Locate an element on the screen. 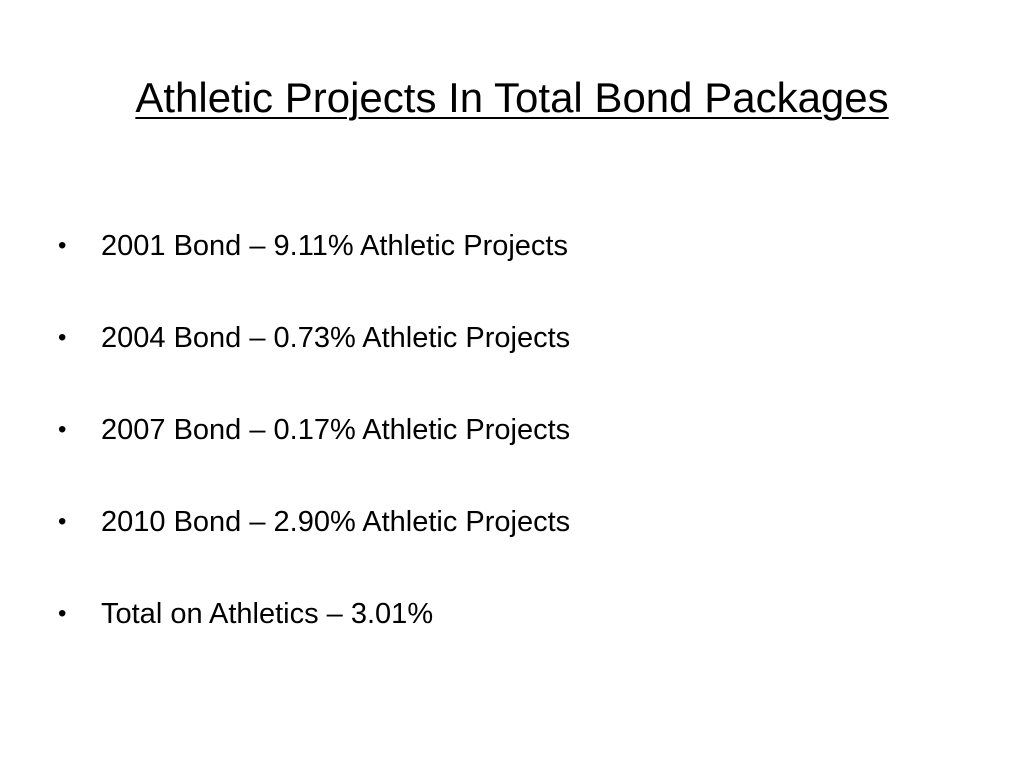 Image resolution: width=1024 pixels, height=768 pixels. bullet-item-2007-bond: • 2007 Bond – 0.17% Athletic Projects is located at coordinates (508, 430).